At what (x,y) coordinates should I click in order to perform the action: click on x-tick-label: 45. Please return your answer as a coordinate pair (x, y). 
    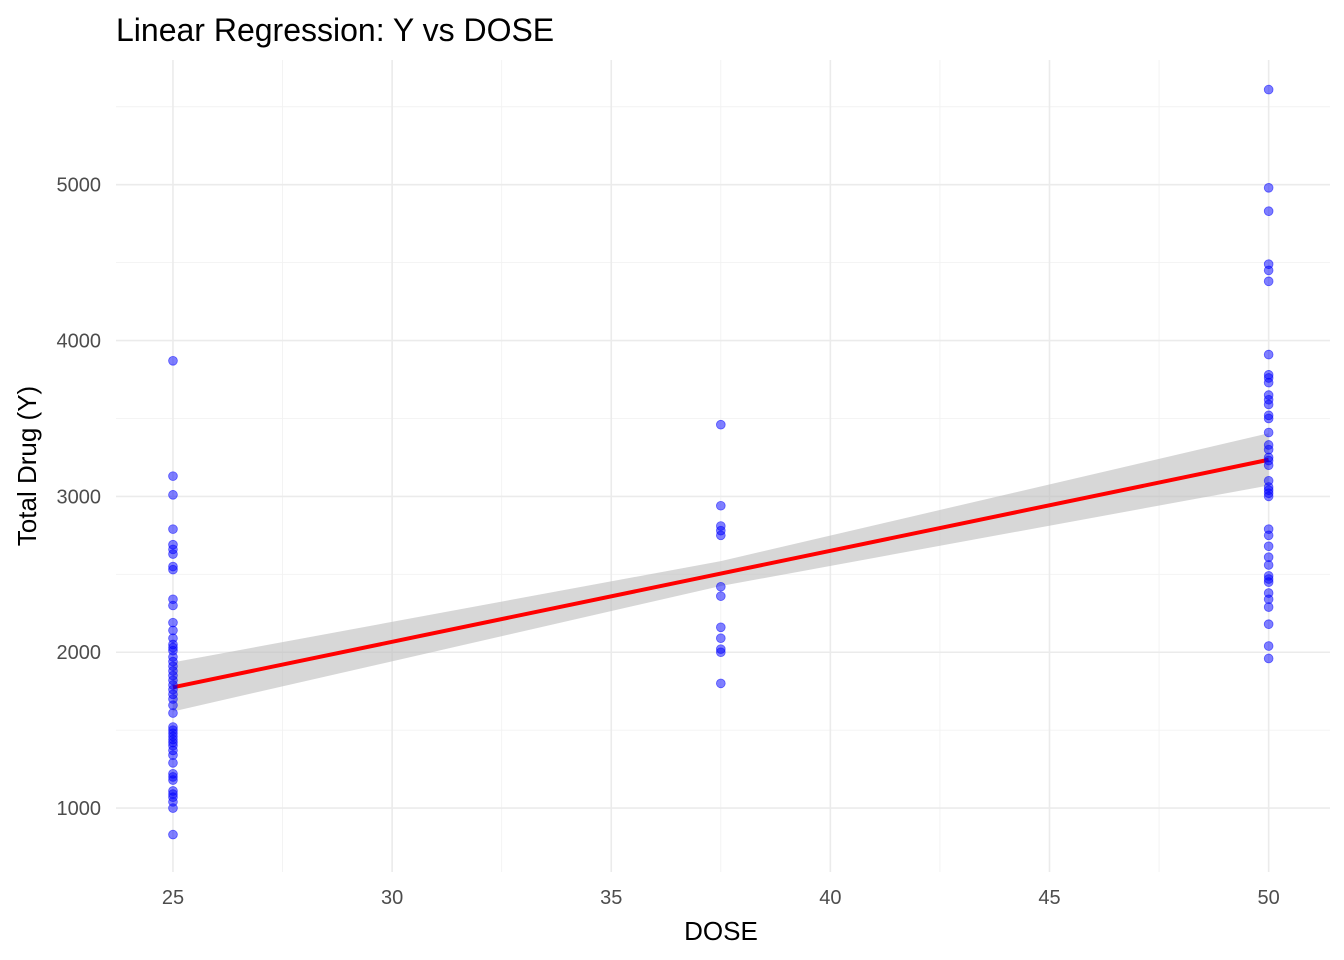
    Looking at the image, I should click on (1049, 898).